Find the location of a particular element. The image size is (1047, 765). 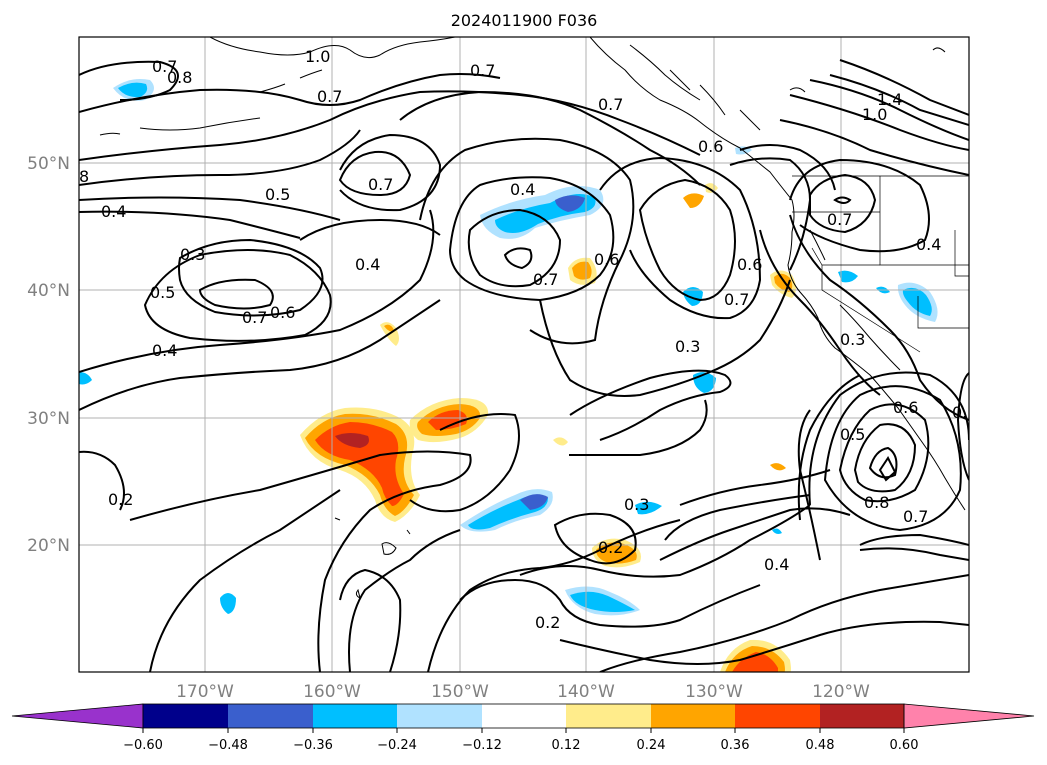

lon-label: 170°W is located at coordinates (205, 692).